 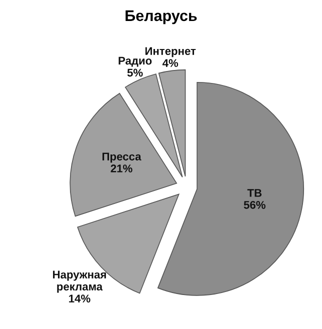 I want to click on data-label: 14%, so click(x=79, y=298).